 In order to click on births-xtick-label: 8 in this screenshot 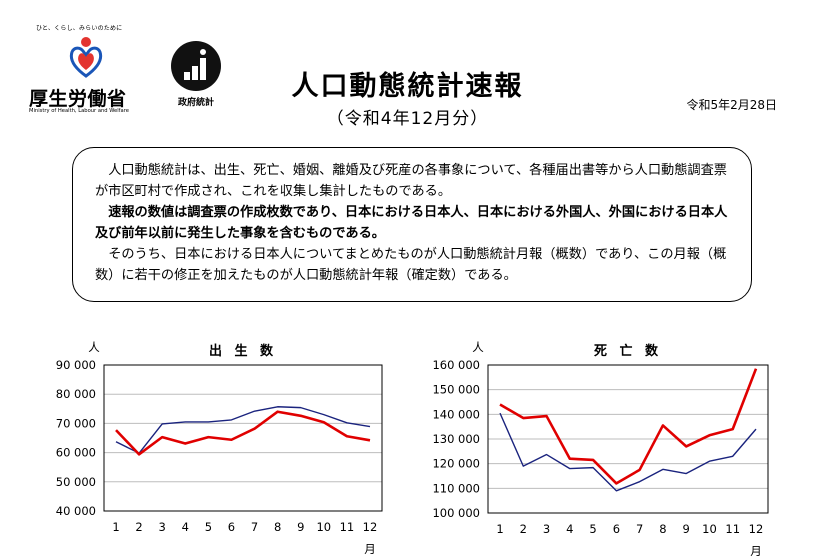, I will do `click(277, 527)`.